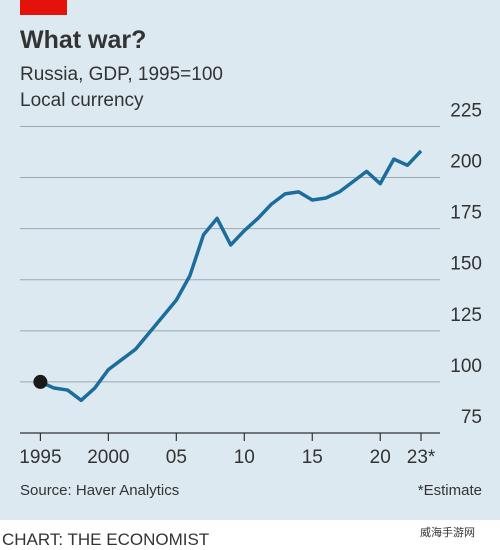  I want to click on watermark: 威海手游网, so click(447, 532).